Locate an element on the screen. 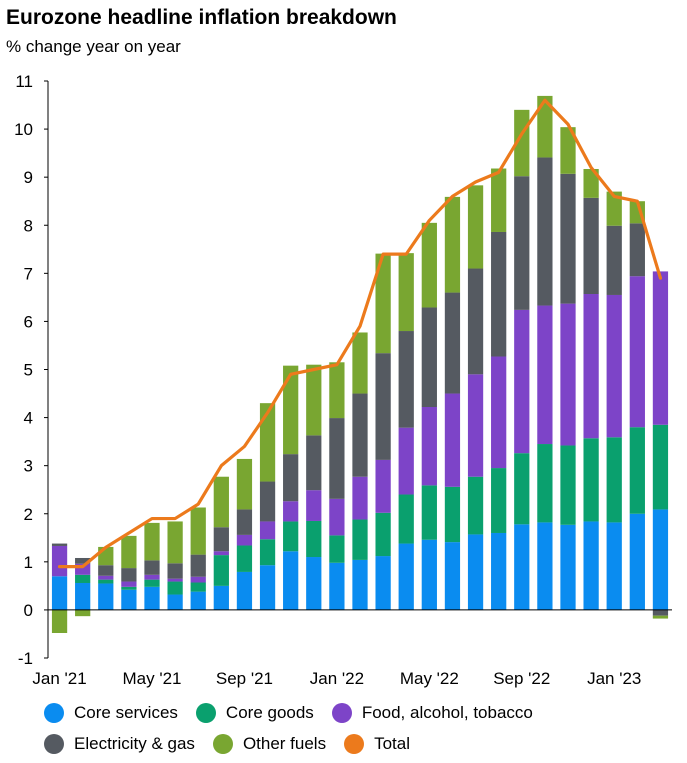  y-tick-label: 11 is located at coordinates (24, 81).